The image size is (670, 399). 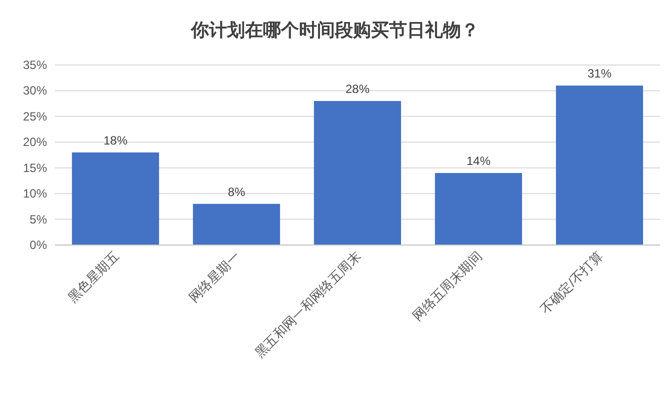 What do you see at coordinates (35, 193) in the screenshot?
I see `y-tick-label: 10%` at bounding box center [35, 193].